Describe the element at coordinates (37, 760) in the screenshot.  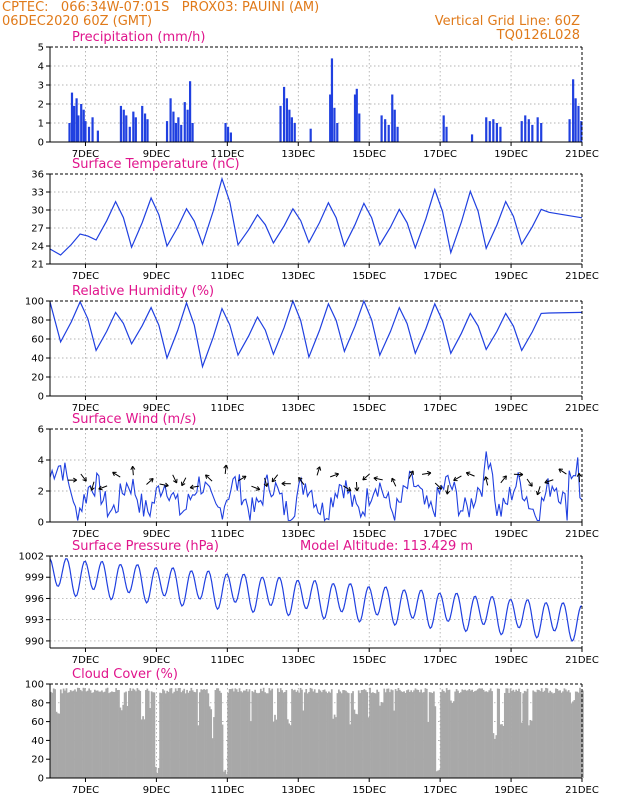
I see `y-tick-label: 20` at that location.